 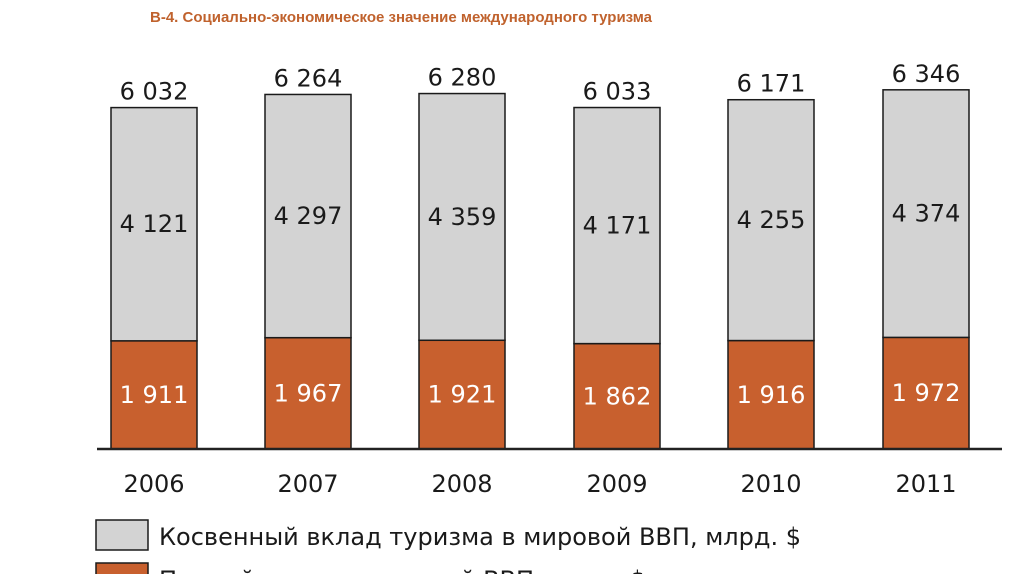 I want to click on bar-indirect-2007, so click(x=308, y=216).